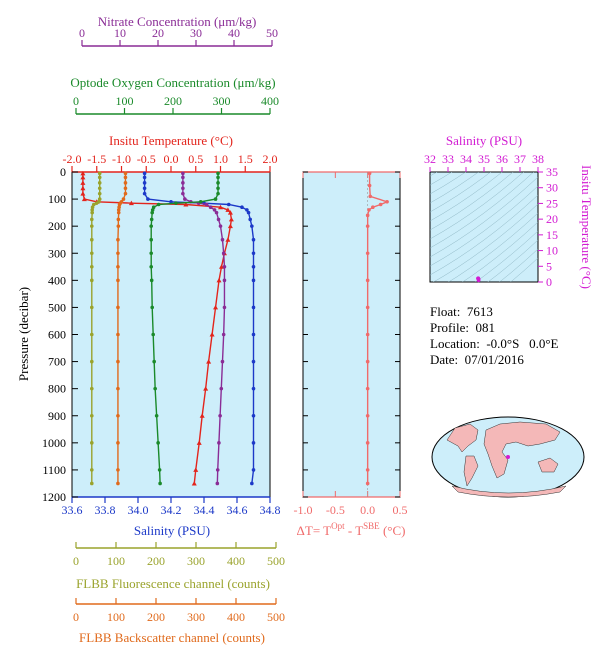 This screenshot has width=608, height=662. Describe the element at coordinates (552, 203) in the screenshot. I see `ts-temperature-tick-label: 25` at that location.